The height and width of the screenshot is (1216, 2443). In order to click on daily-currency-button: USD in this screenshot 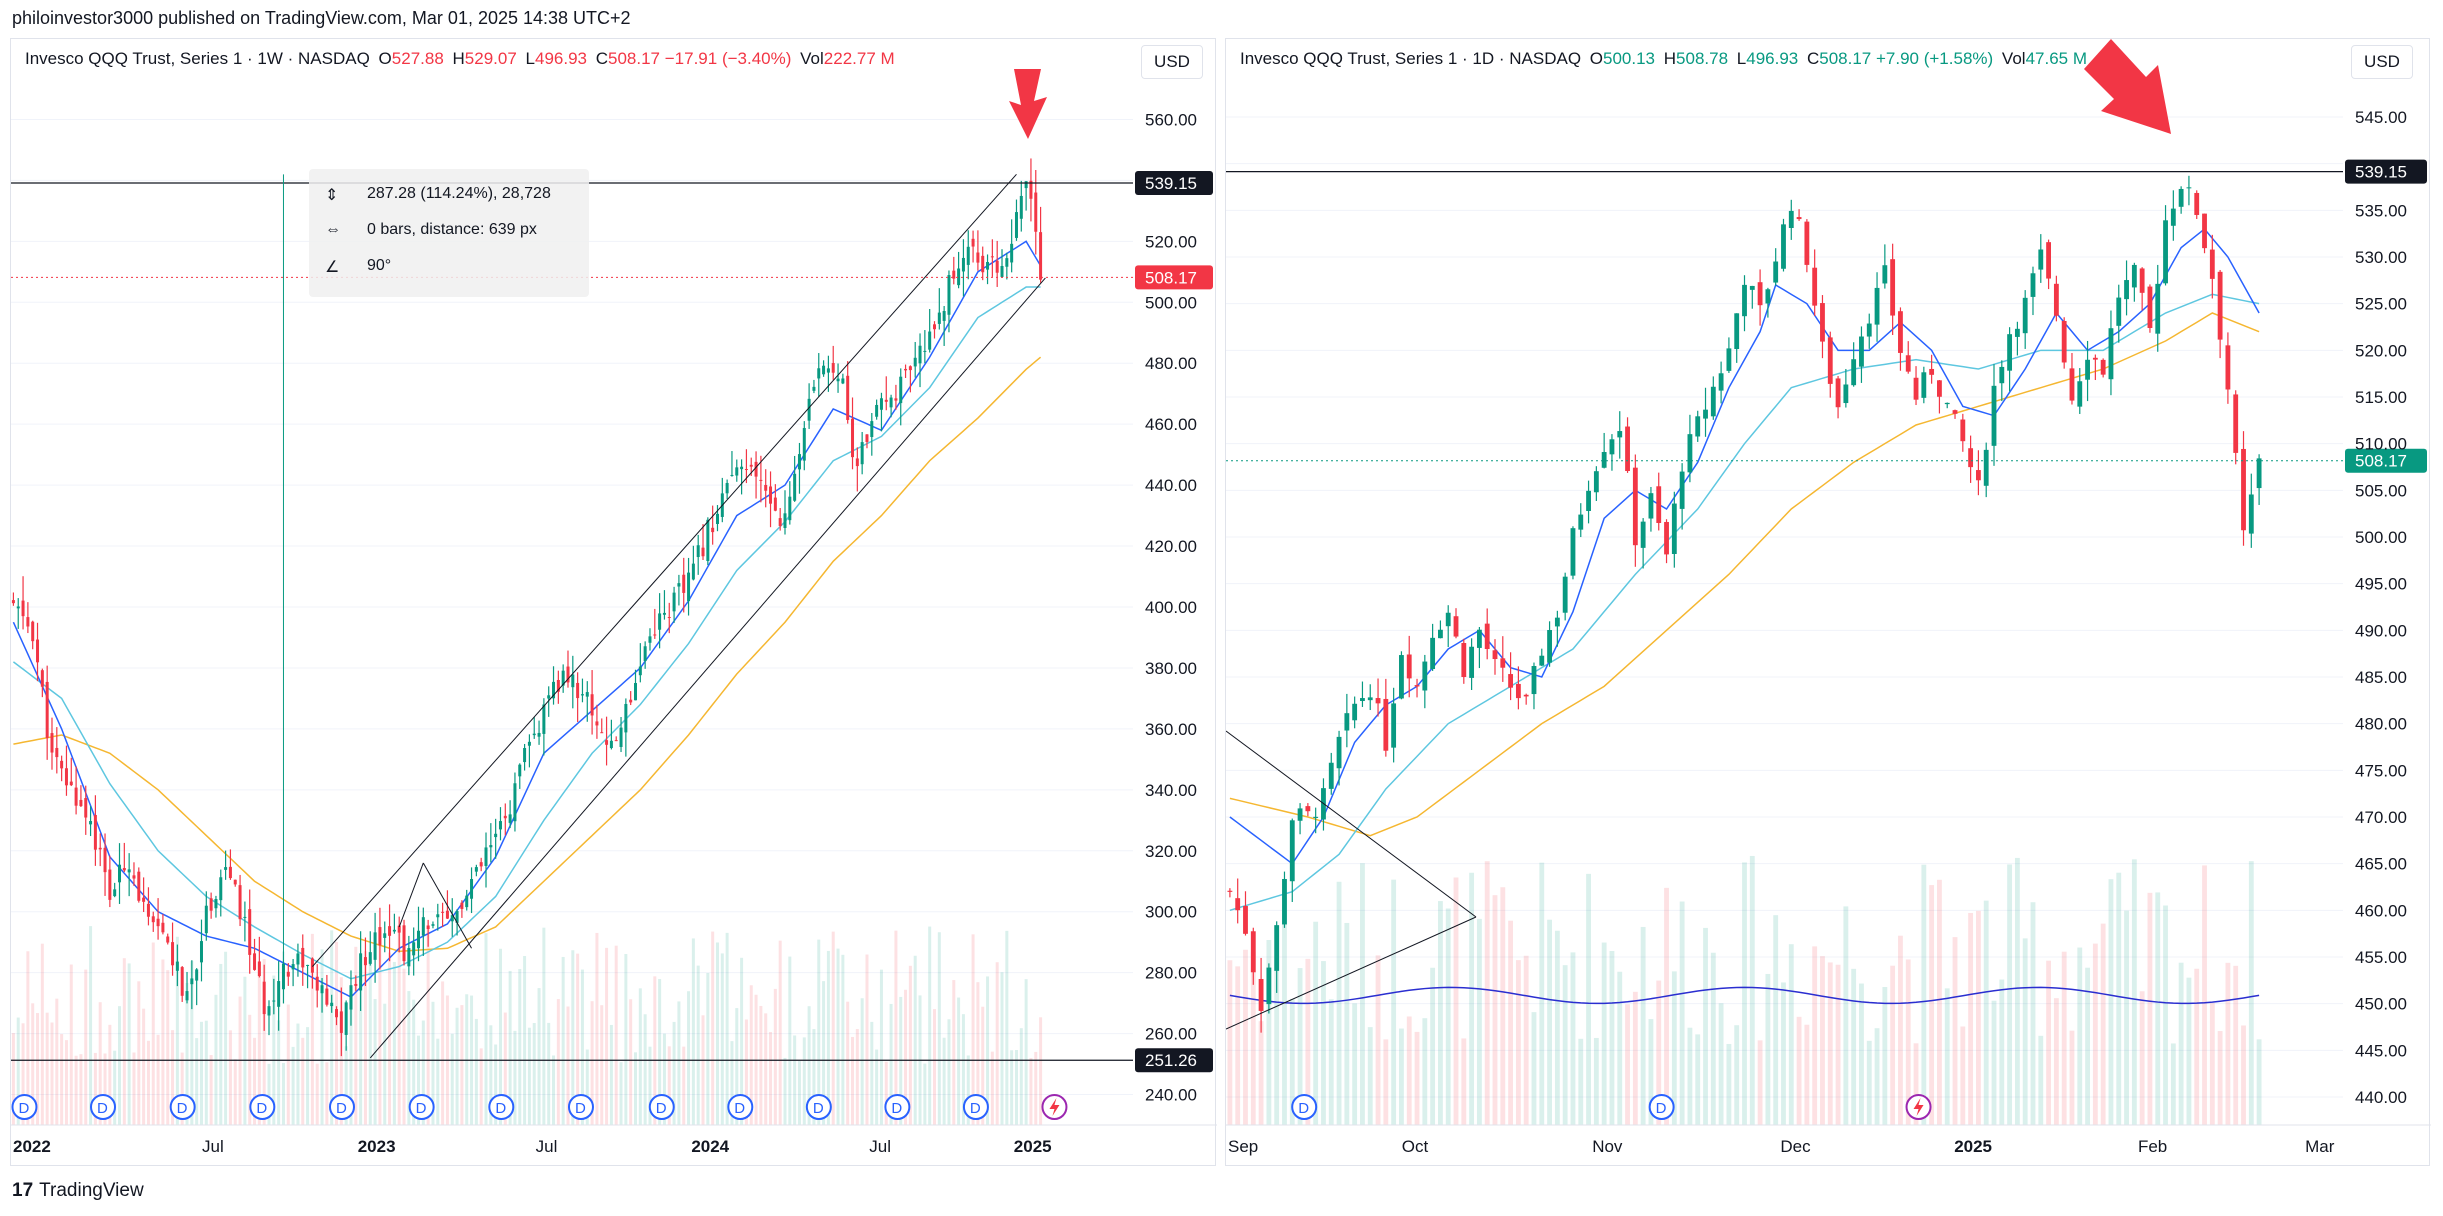, I will do `click(2382, 62)`.